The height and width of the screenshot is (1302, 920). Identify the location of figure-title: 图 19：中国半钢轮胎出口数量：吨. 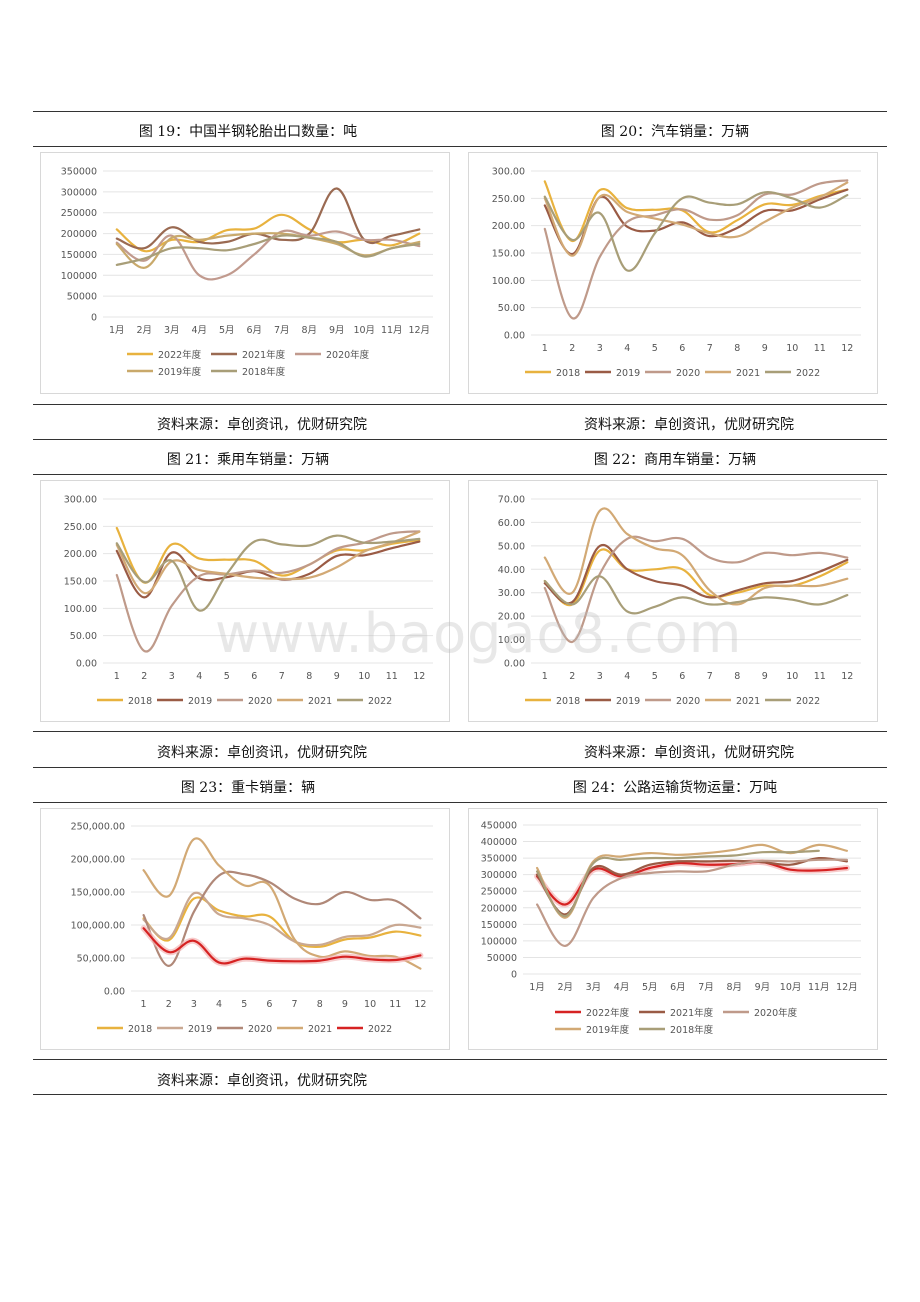
(248, 132).